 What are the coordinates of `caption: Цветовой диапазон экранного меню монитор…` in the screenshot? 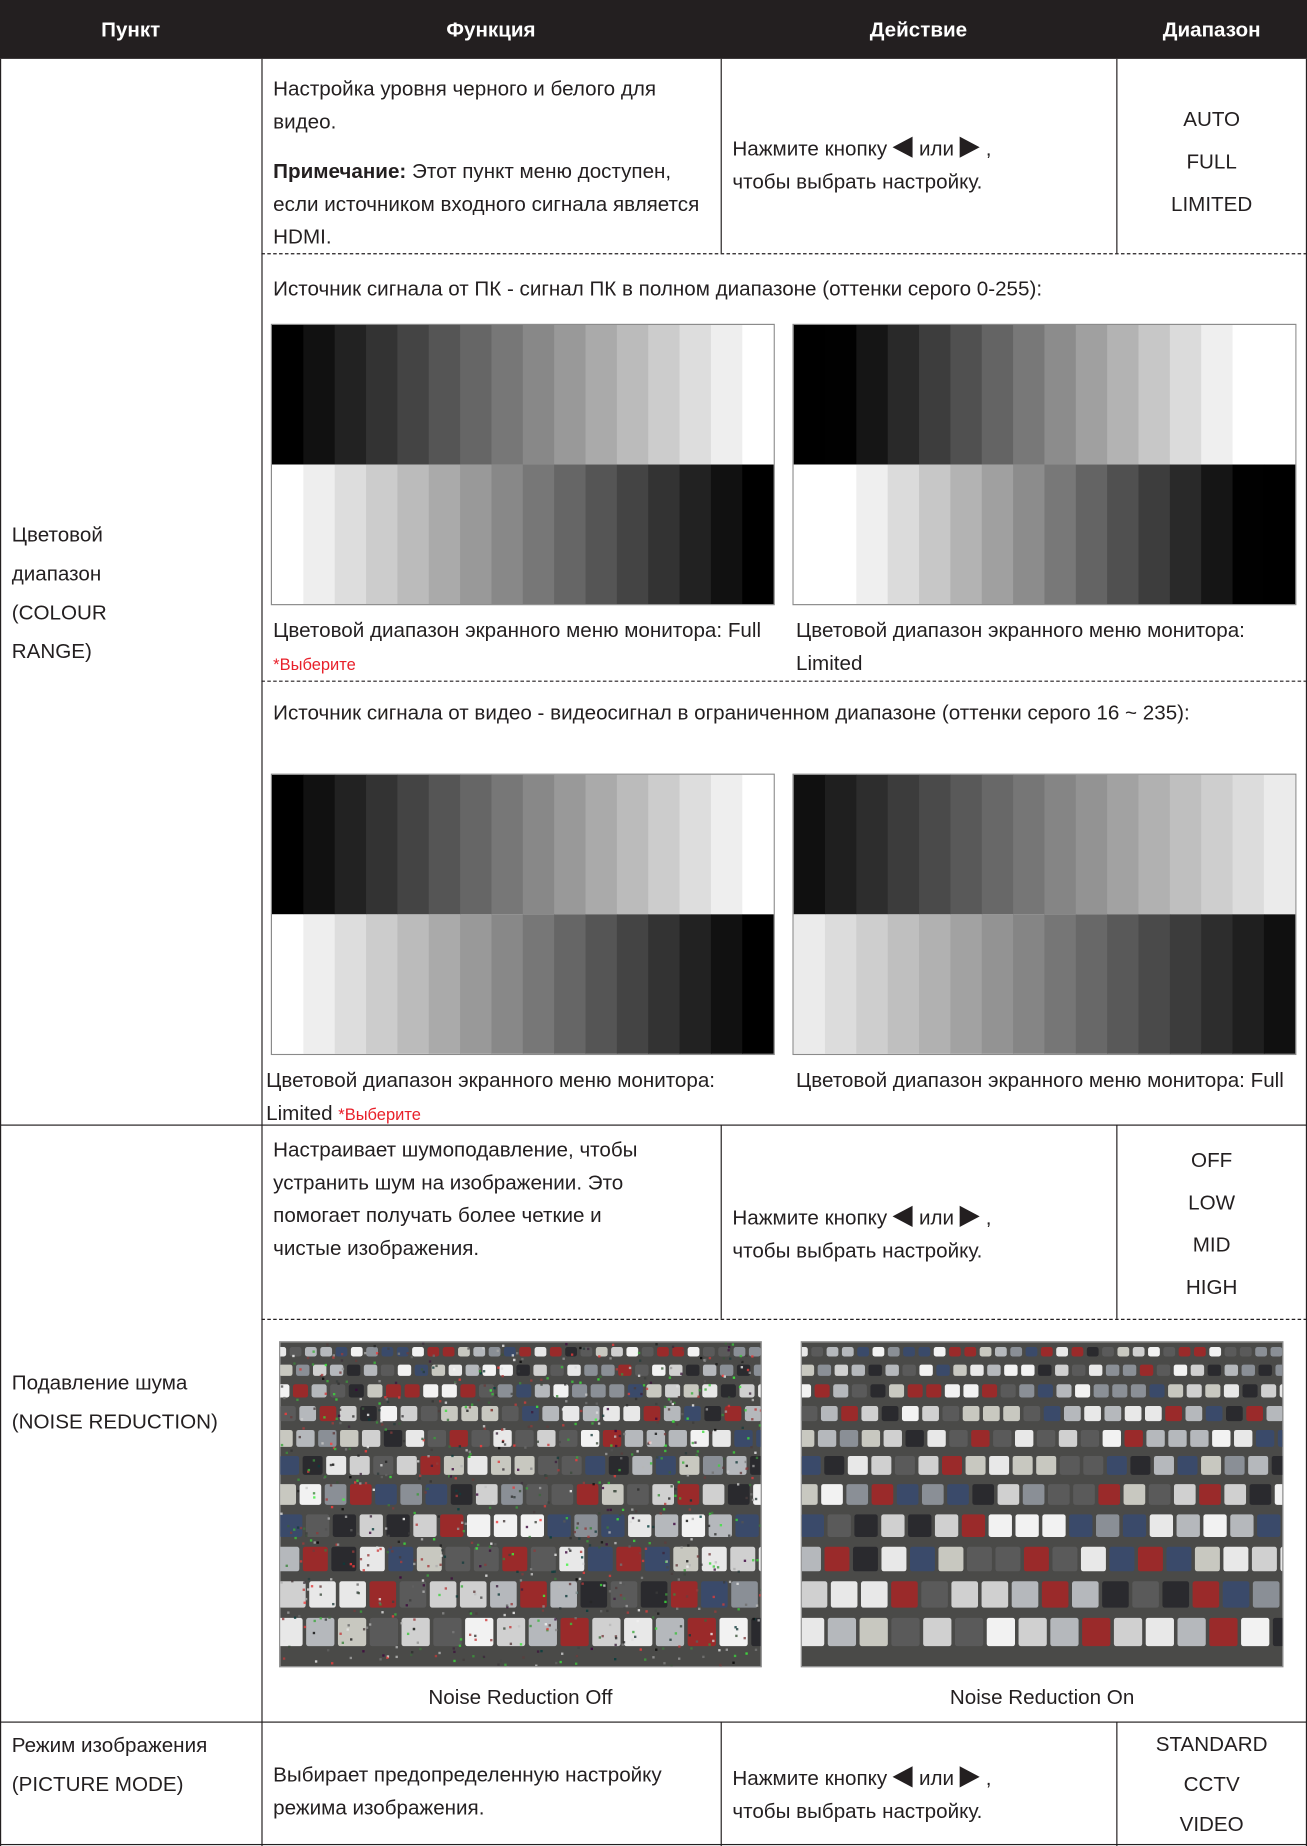 It's located at (1039, 1079).